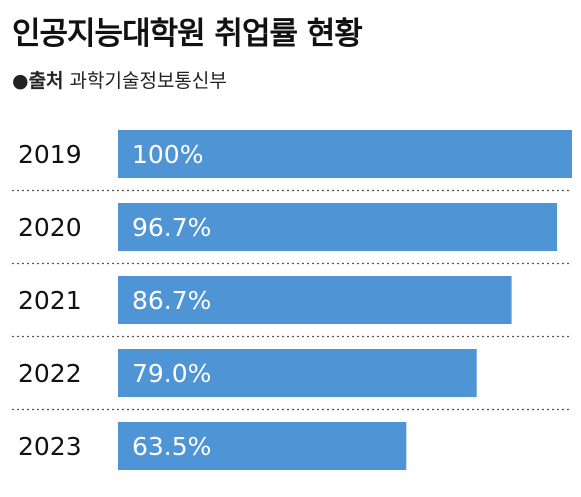 This screenshot has width=581, height=497. I want to click on source-value: 과학기술정보통신부, so click(148, 81).